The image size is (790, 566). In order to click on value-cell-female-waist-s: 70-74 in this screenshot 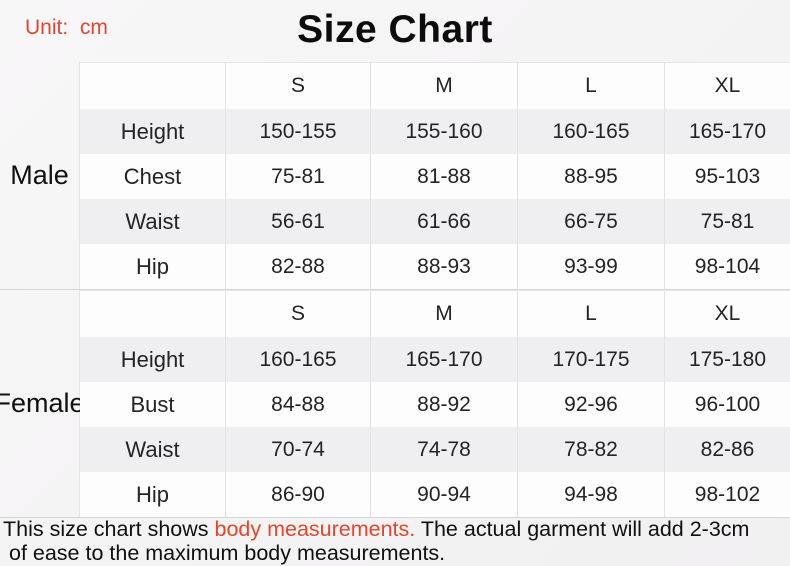, I will do `click(298, 449)`.